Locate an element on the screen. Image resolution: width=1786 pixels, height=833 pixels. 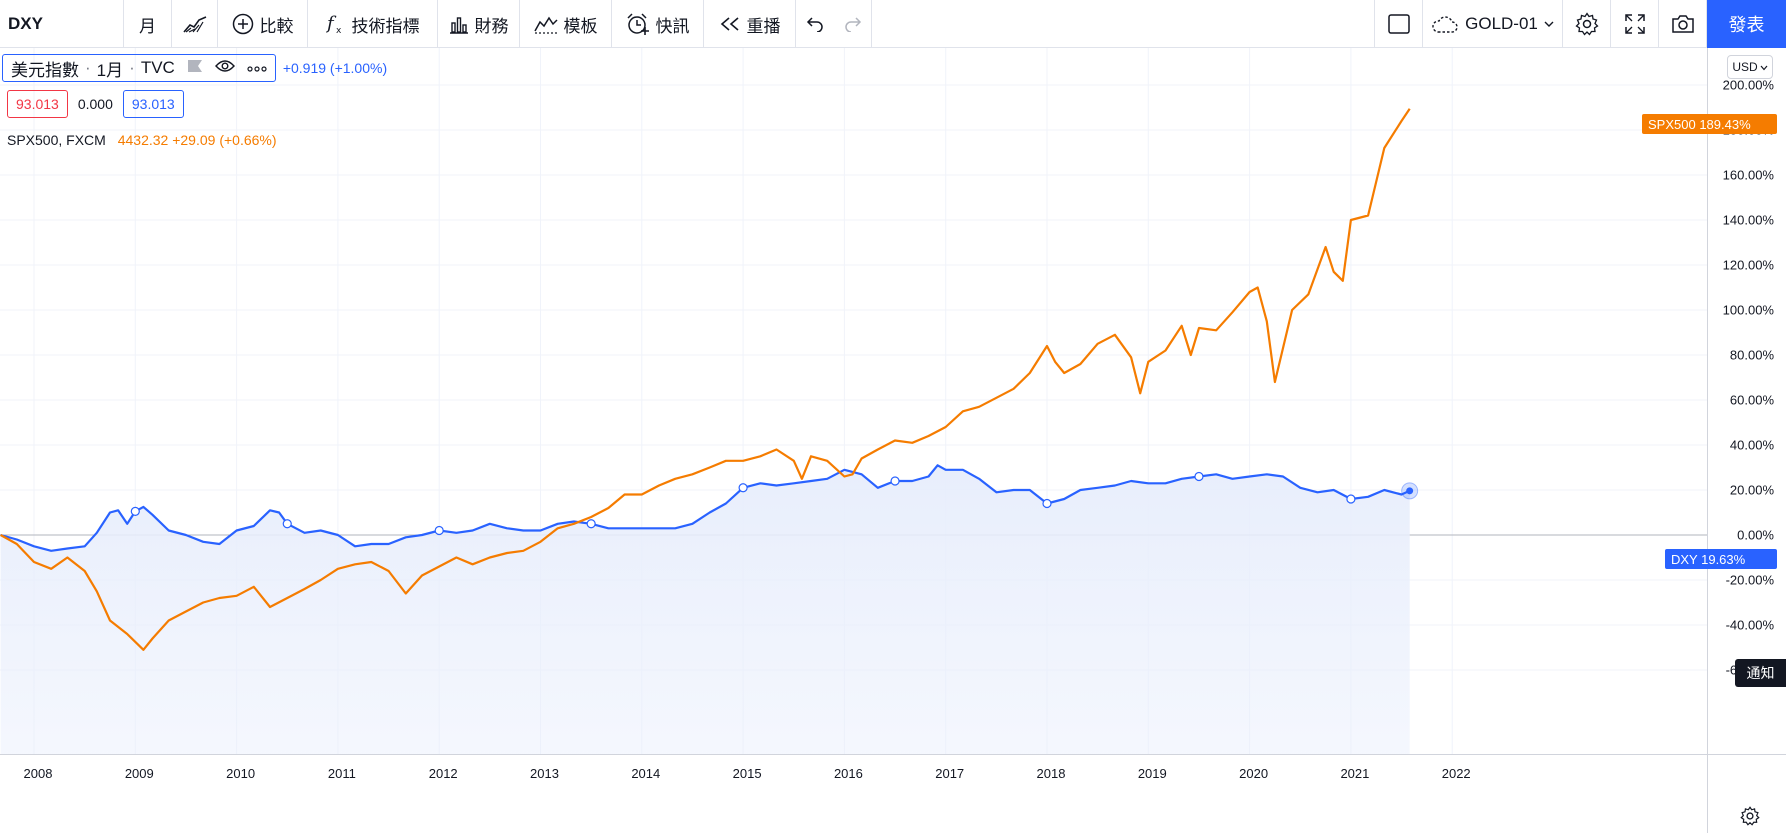
snapshot-button is located at coordinates (1683, 24).